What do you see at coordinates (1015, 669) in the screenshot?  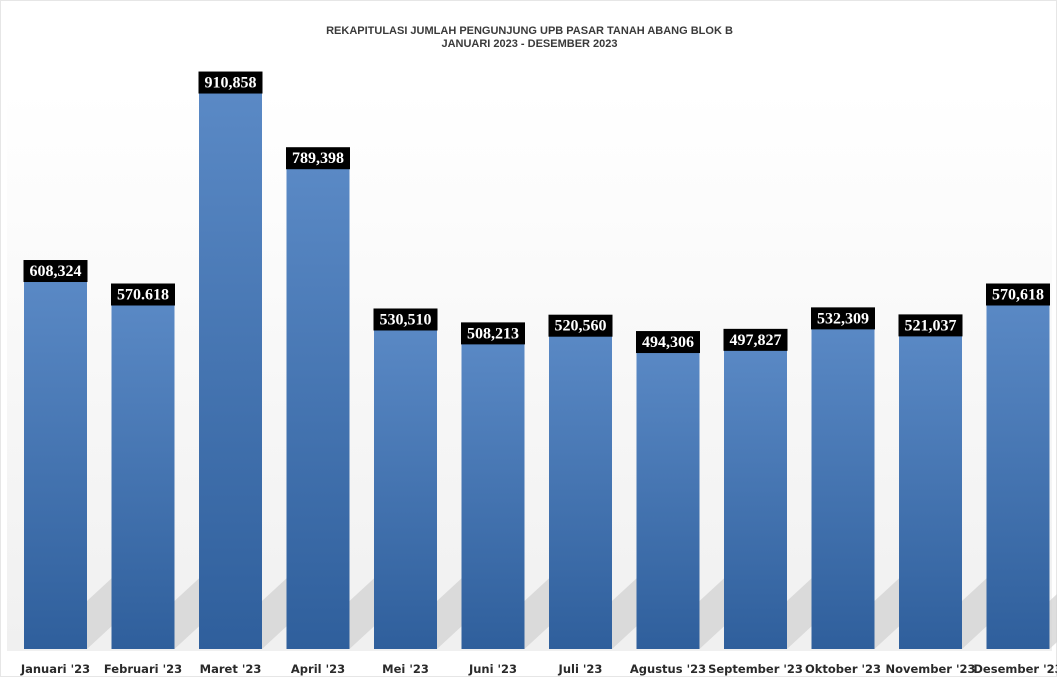 I see `x-tick-label: Desember '23` at bounding box center [1015, 669].